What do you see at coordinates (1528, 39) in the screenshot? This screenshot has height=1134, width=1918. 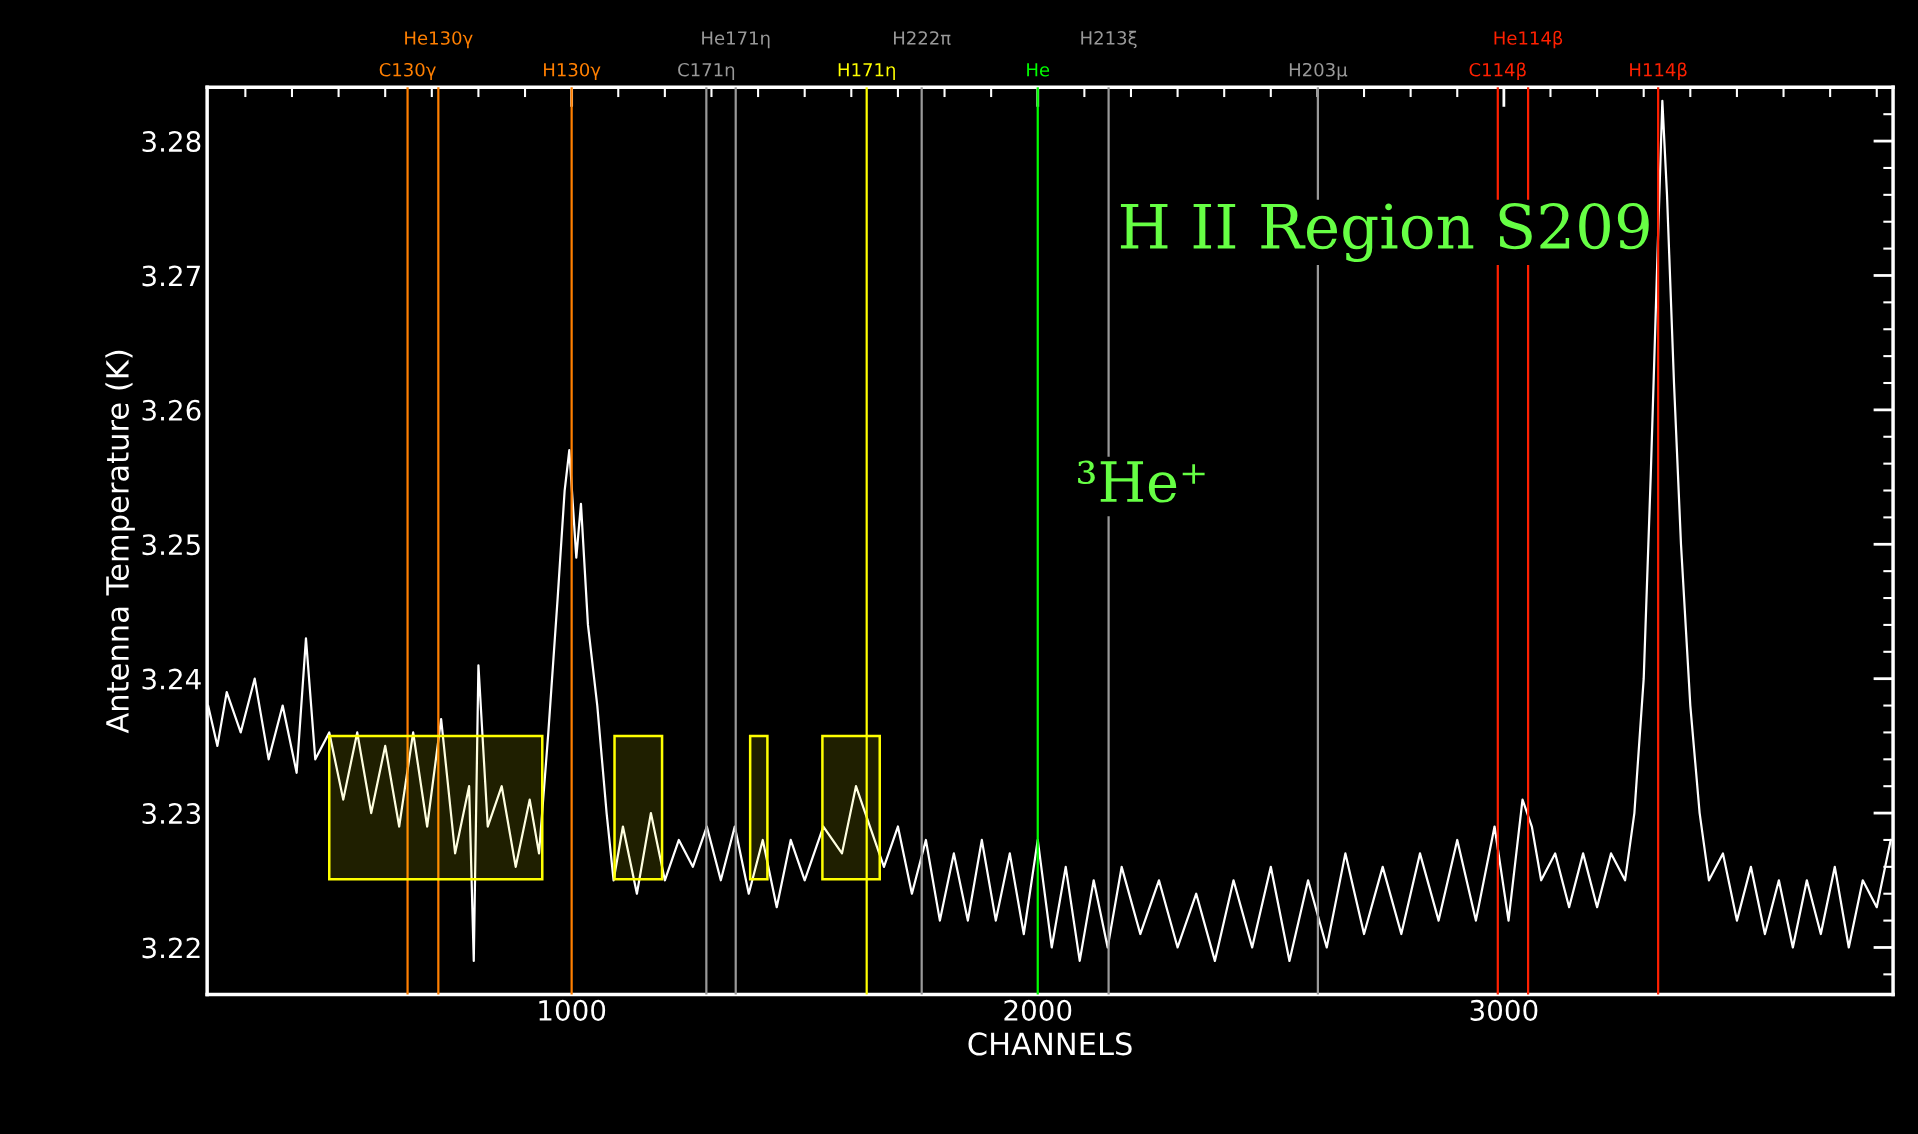 I see `ref-line-label: He114β` at bounding box center [1528, 39].